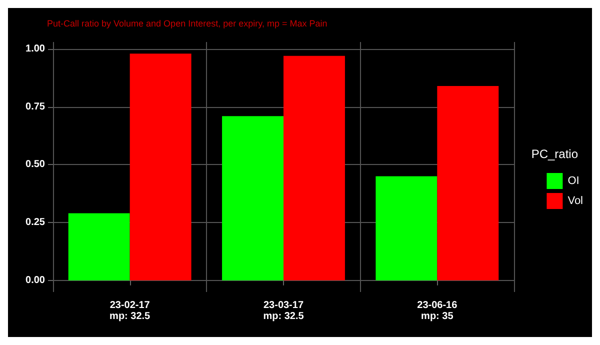 This screenshot has width=600, height=345. Describe the element at coordinates (36, 106) in the screenshot. I see `y-tick-label: 0.75` at that location.